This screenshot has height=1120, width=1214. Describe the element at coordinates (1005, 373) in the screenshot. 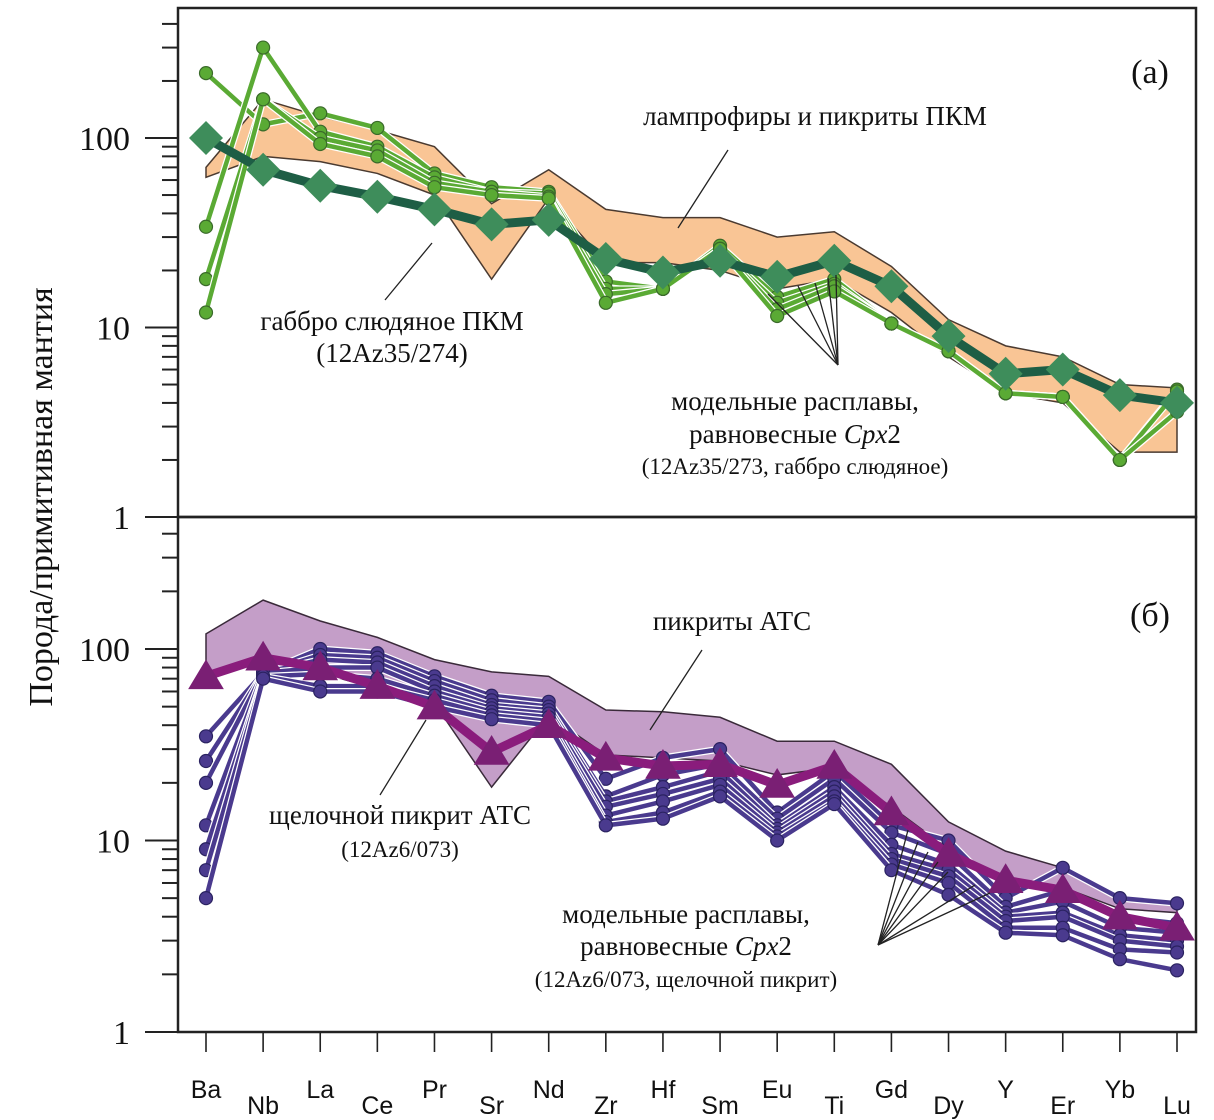

I see `rock-point-y` at that location.